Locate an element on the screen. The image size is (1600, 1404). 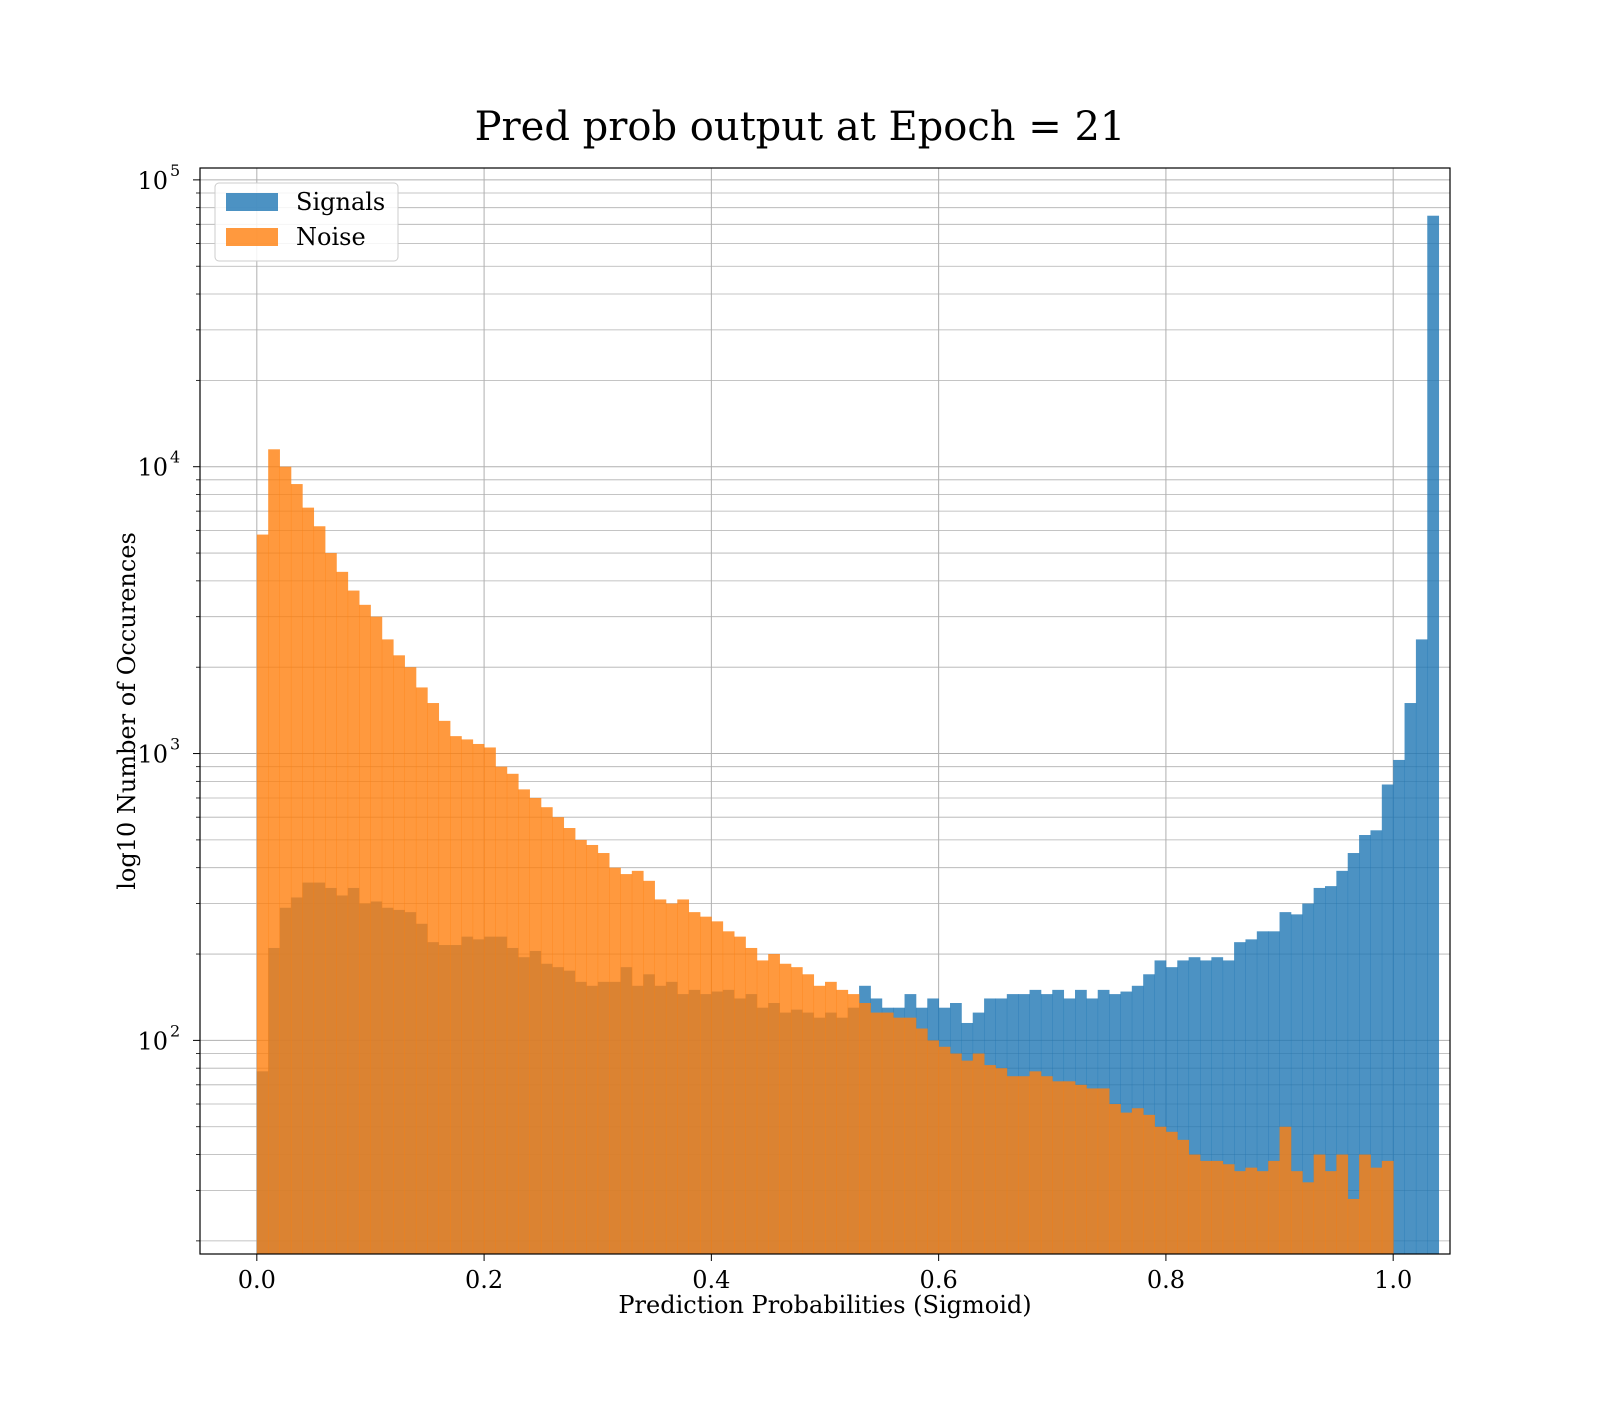
y-tick-exponent: 2 is located at coordinates (175, 1030).